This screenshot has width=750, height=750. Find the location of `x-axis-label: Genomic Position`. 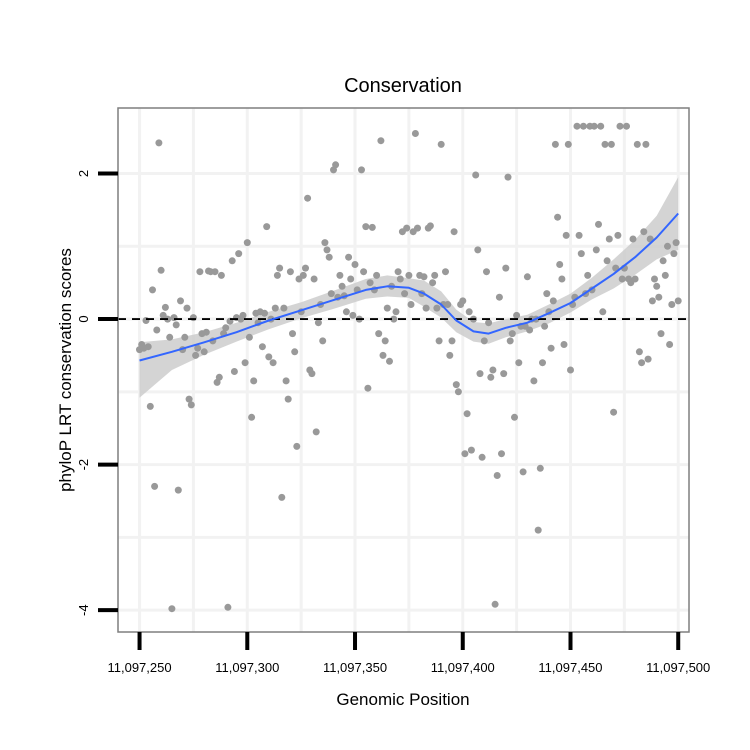

x-axis-label: Genomic Position is located at coordinates (402, 699).